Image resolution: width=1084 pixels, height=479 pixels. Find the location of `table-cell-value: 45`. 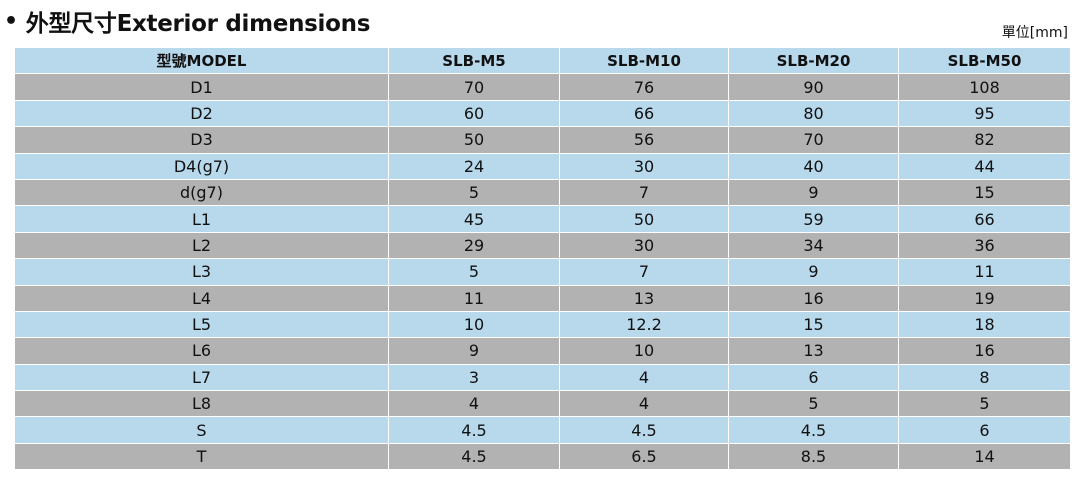

table-cell-value: 45 is located at coordinates (474, 219).